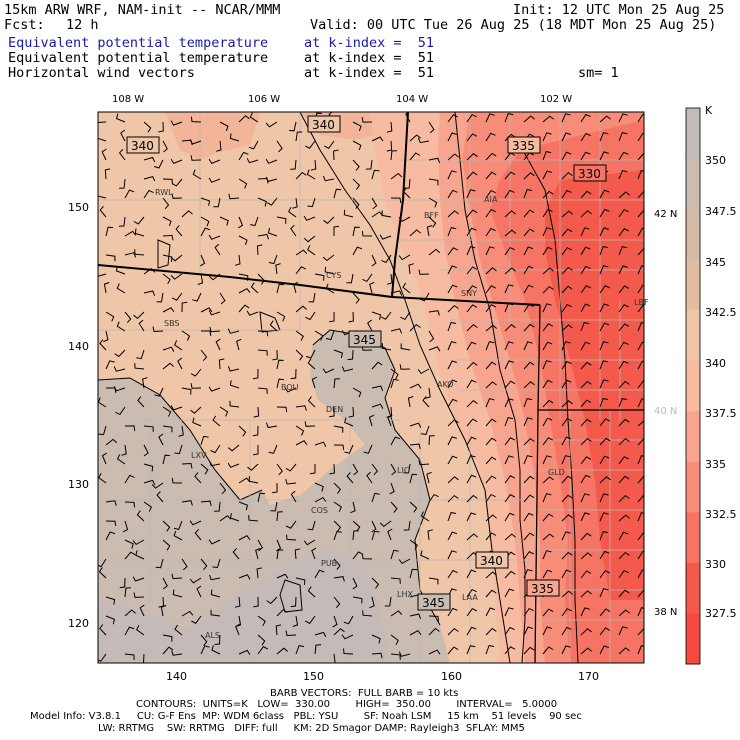 The width and height of the screenshot is (740, 740). Describe the element at coordinates (138, 58) in the screenshot. I see `field-2-name: Equivalent potential temperature` at that location.